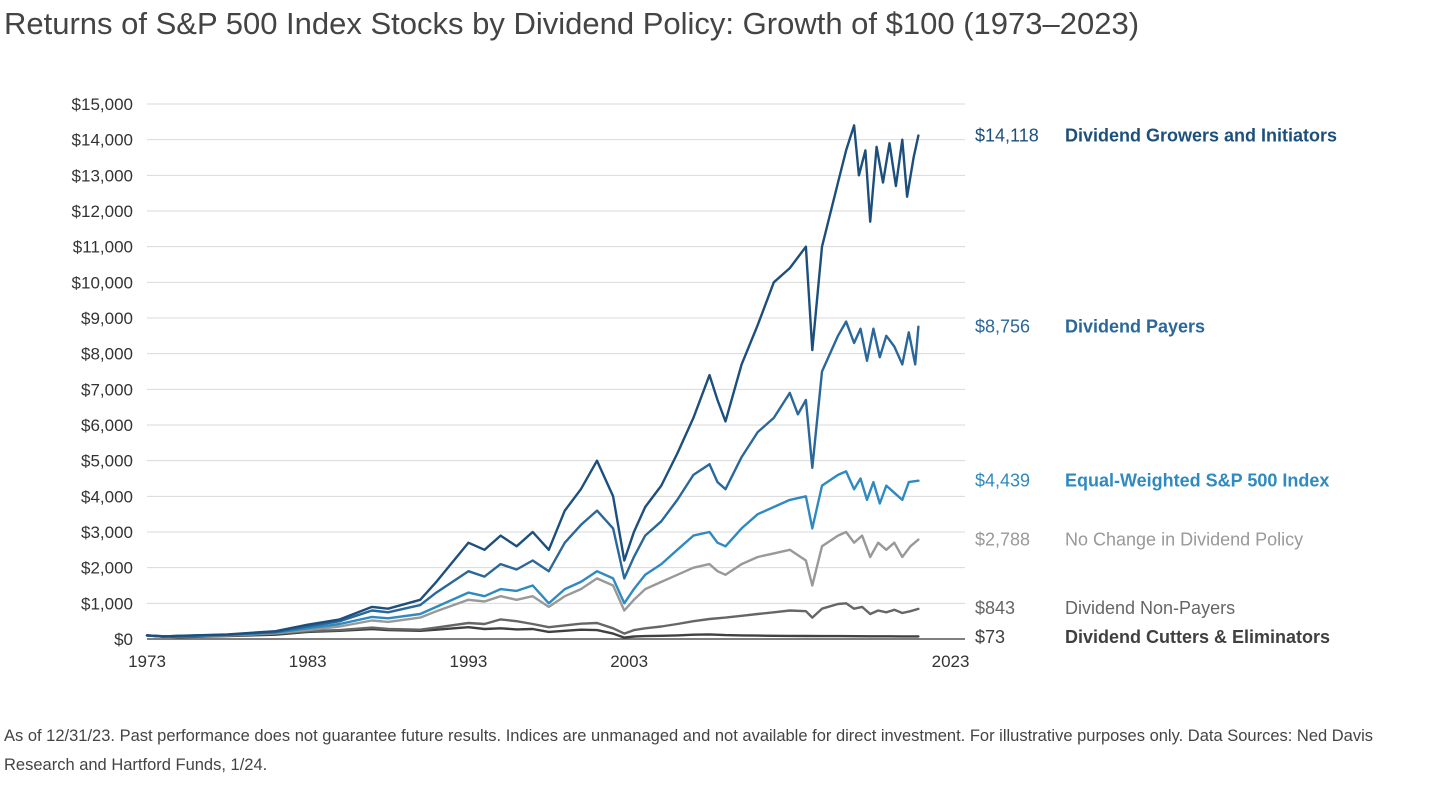 The image size is (1431, 795). What do you see at coordinates (102, 282) in the screenshot?
I see `y-tick-label: $10,000` at bounding box center [102, 282].